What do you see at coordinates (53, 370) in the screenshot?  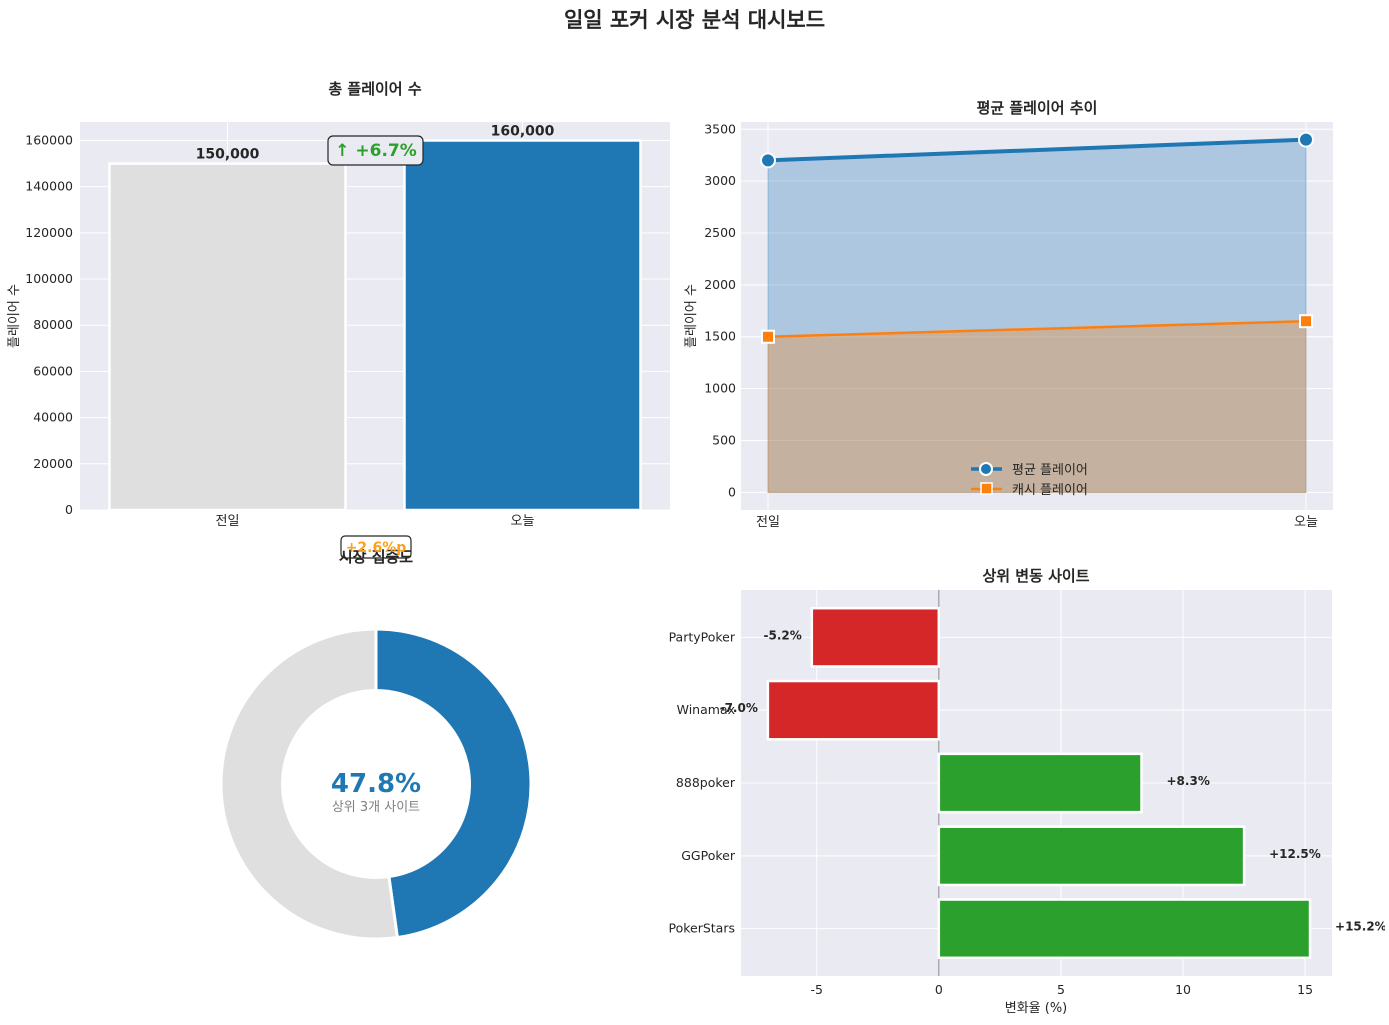 I see `y-tick-label: 60000` at bounding box center [53, 370].